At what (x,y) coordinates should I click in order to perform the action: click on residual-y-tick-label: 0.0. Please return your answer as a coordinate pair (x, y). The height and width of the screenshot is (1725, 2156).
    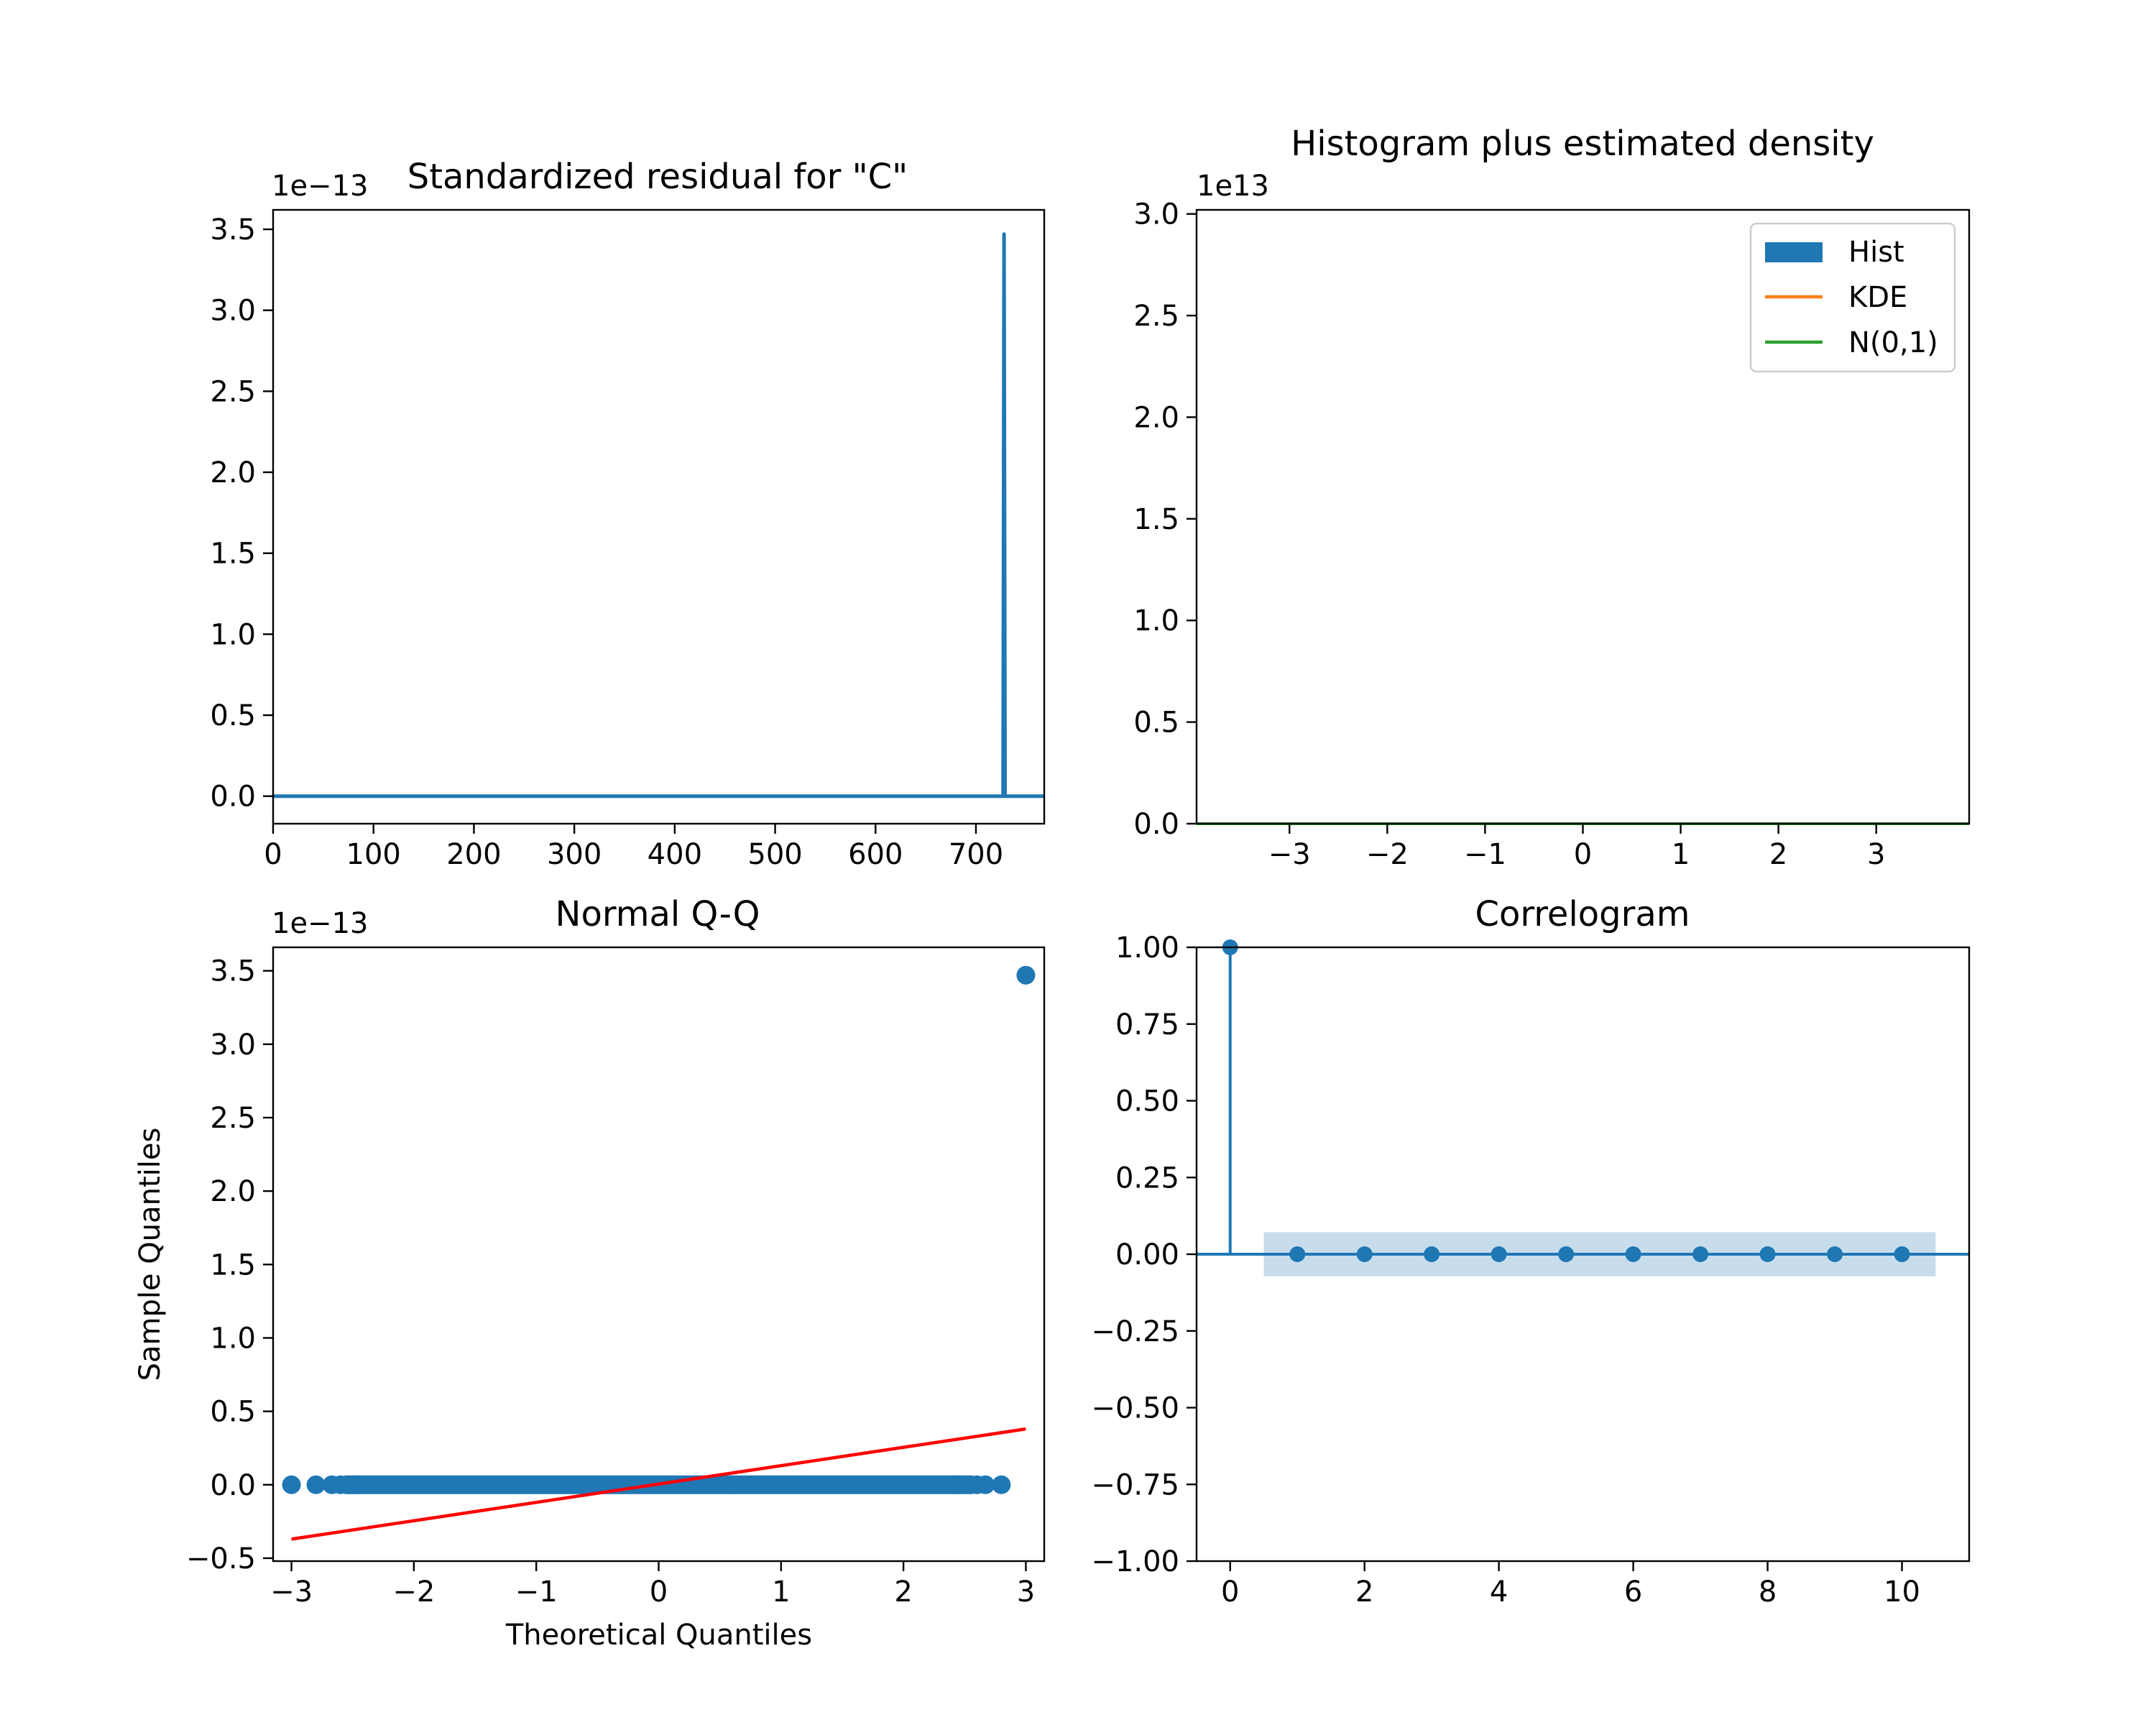
    Looking at the image, I should click on (233, 797).